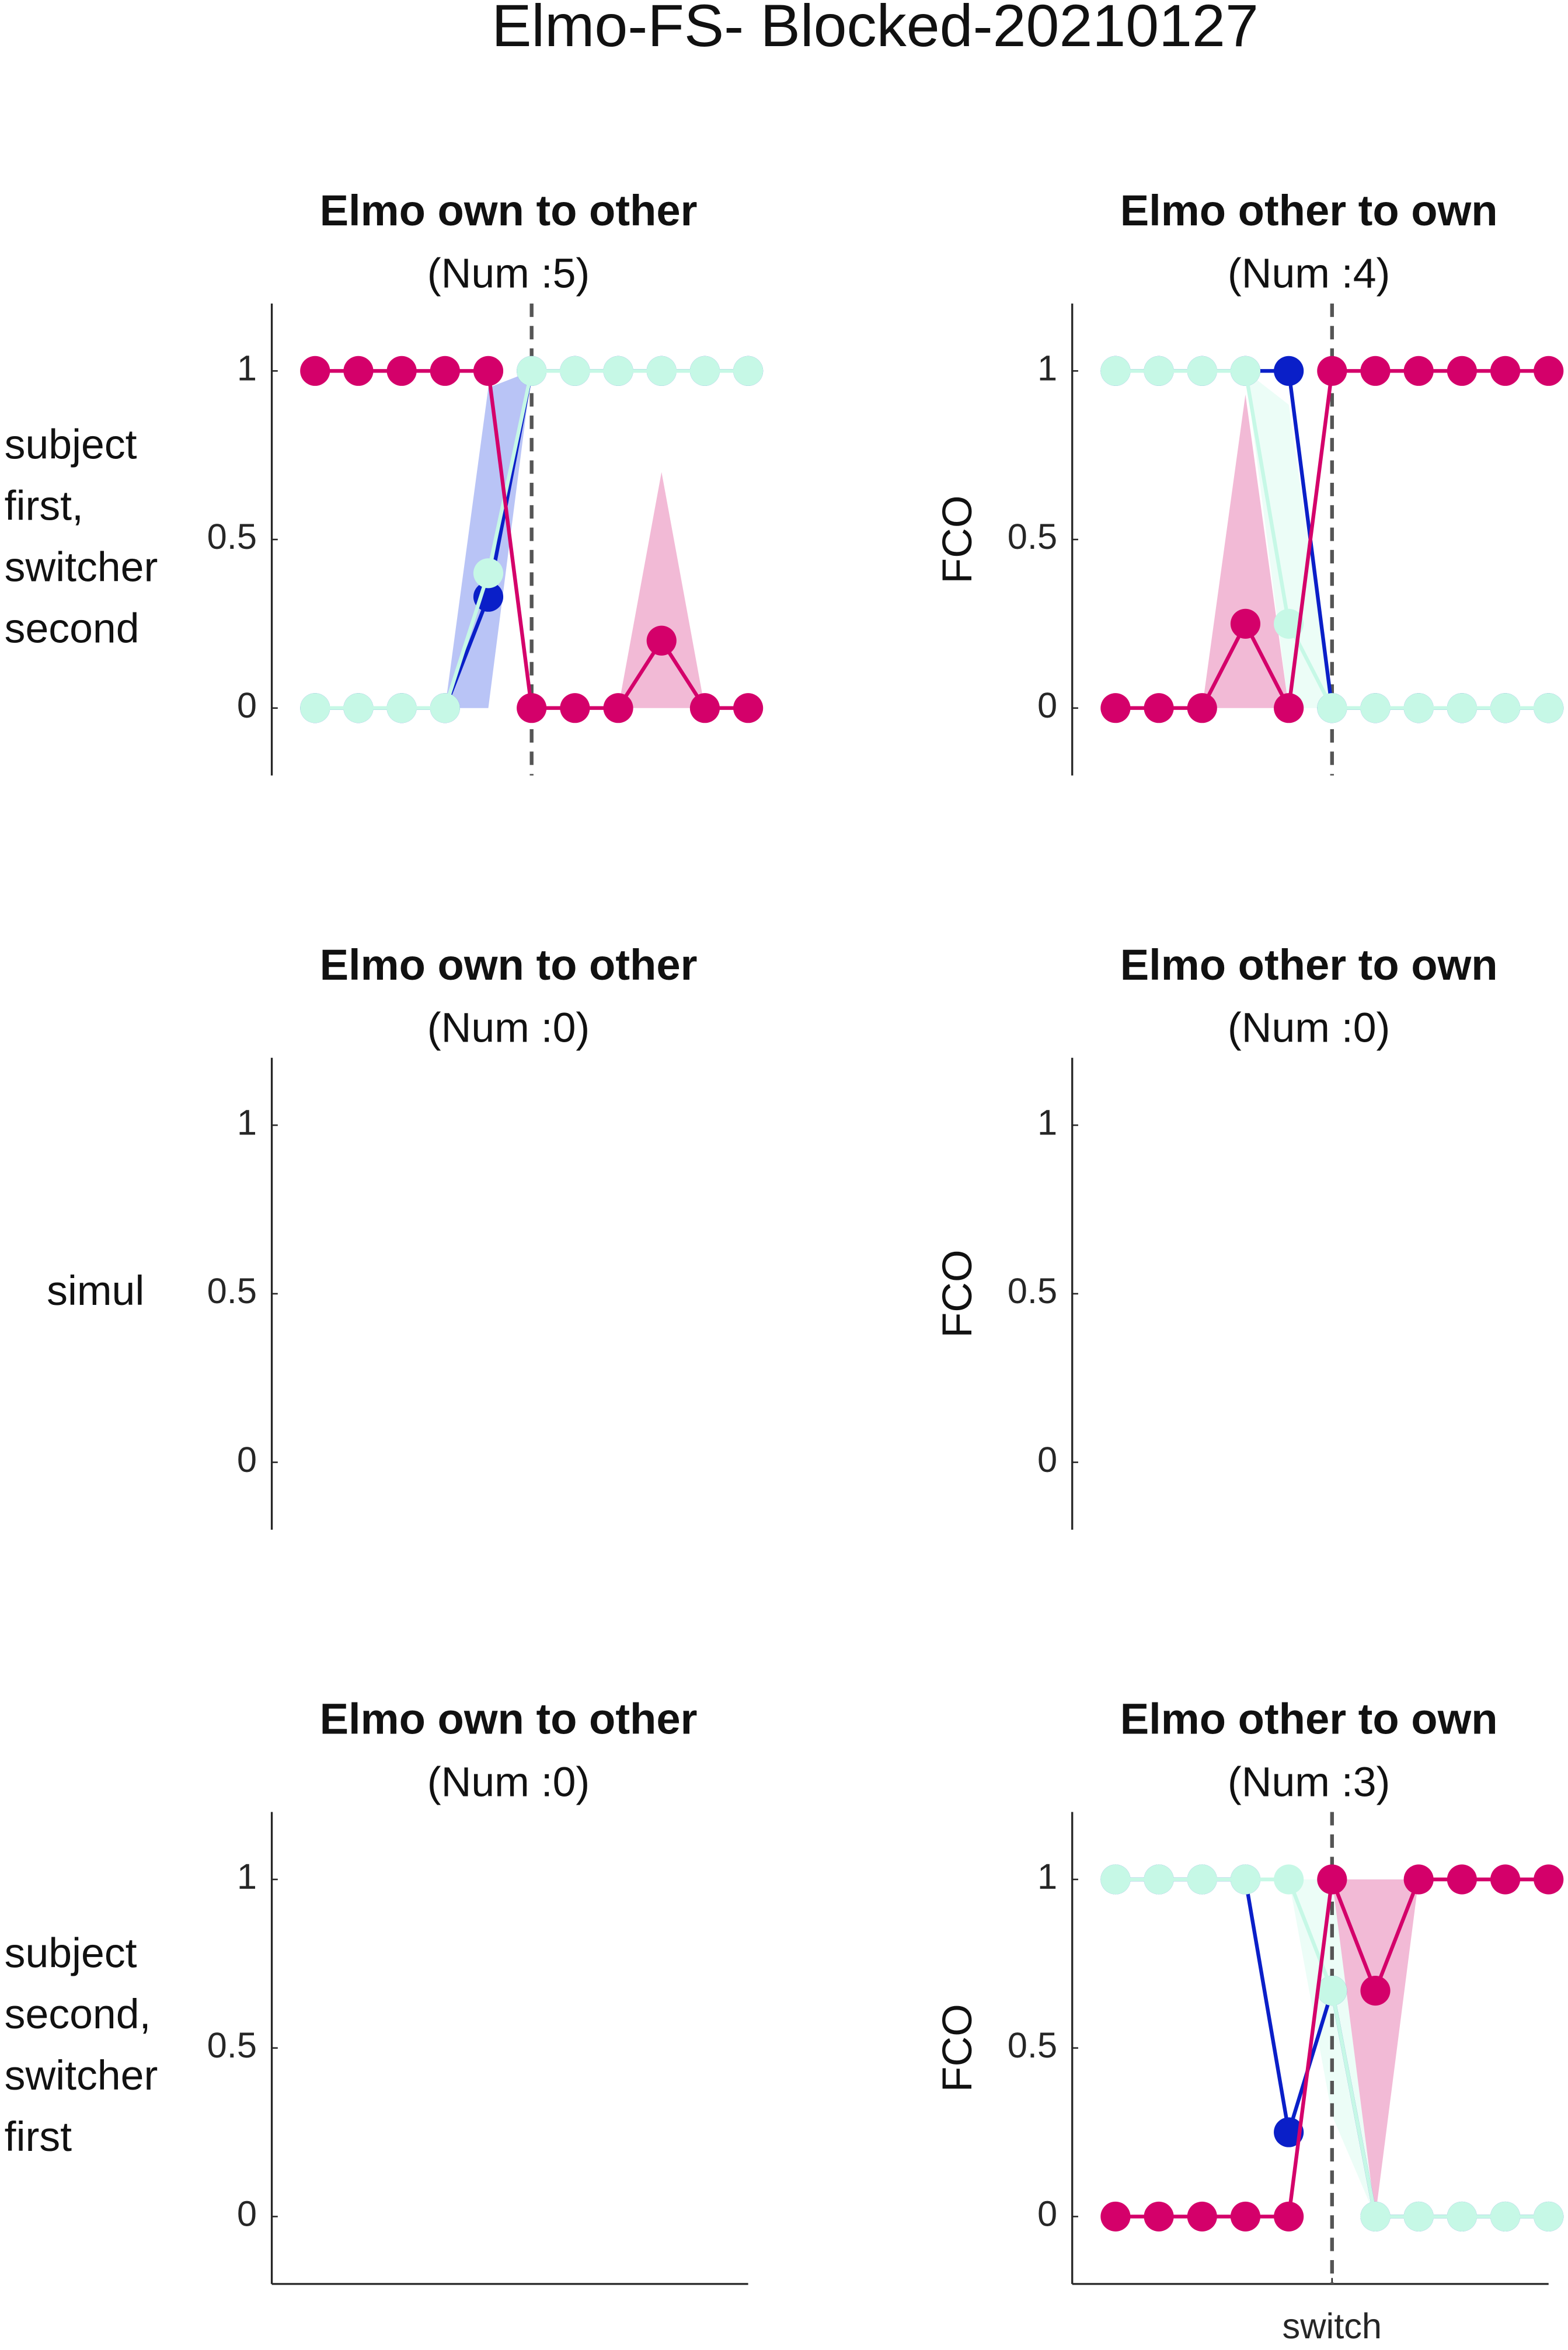 The width and height of the screenshot is (1568, 2350). What do you see at coordinates (509, 273) in the screenshot?
I see `subplot-subtitle: (Num :5)` at bounding box center [509, 273].